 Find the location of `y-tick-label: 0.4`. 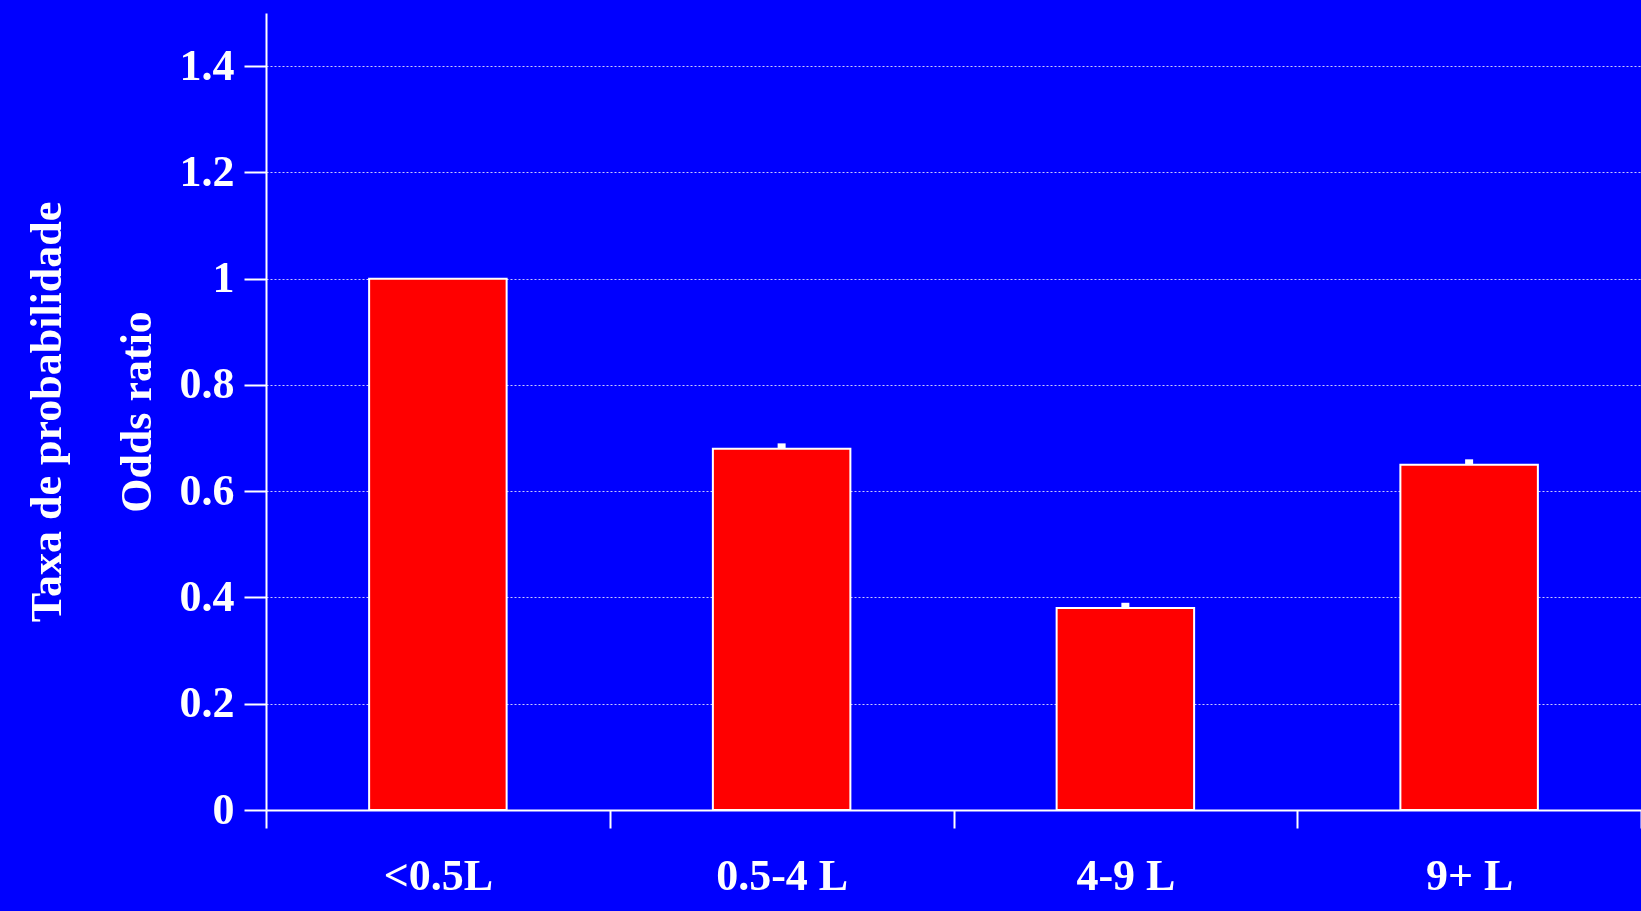

y-tick-label: 0.4 is located at coordinates (207, 596).